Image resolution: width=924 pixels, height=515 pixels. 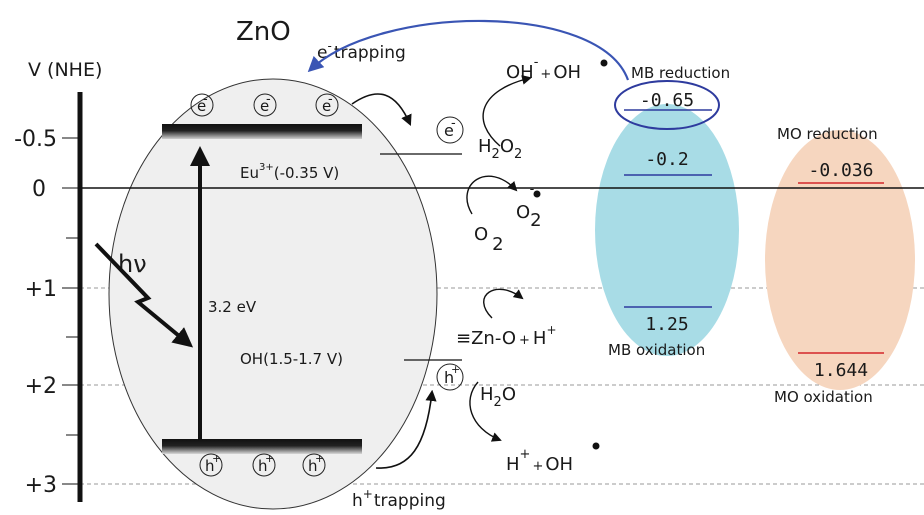 What do you see at coordinates (539, 461) in the screenshot?
I see `h-oh-products: H++ OH` at bounding box center [539, 461].